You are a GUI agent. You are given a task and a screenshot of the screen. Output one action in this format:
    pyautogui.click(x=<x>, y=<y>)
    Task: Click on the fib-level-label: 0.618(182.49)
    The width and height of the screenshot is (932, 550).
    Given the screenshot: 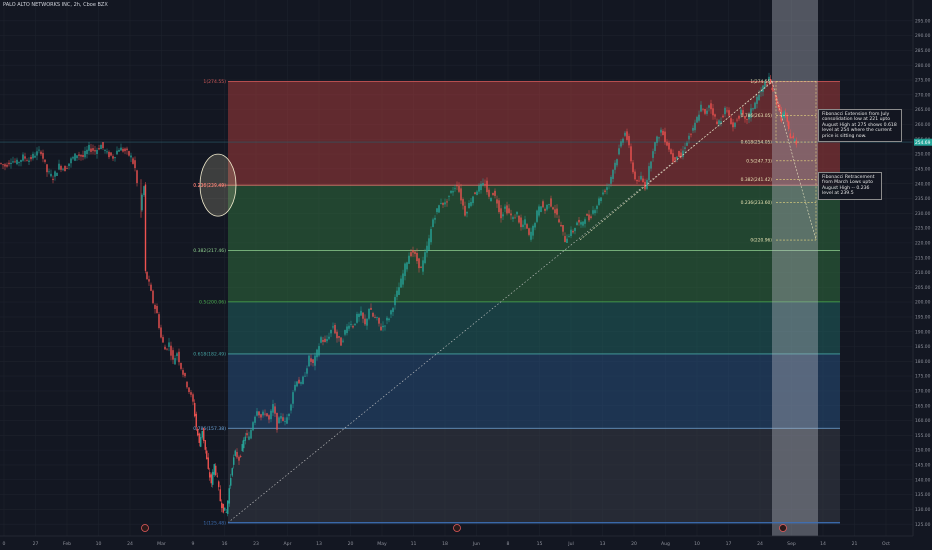 What is the action you would take?
    pyautogui.click(x=209, y=355)
    